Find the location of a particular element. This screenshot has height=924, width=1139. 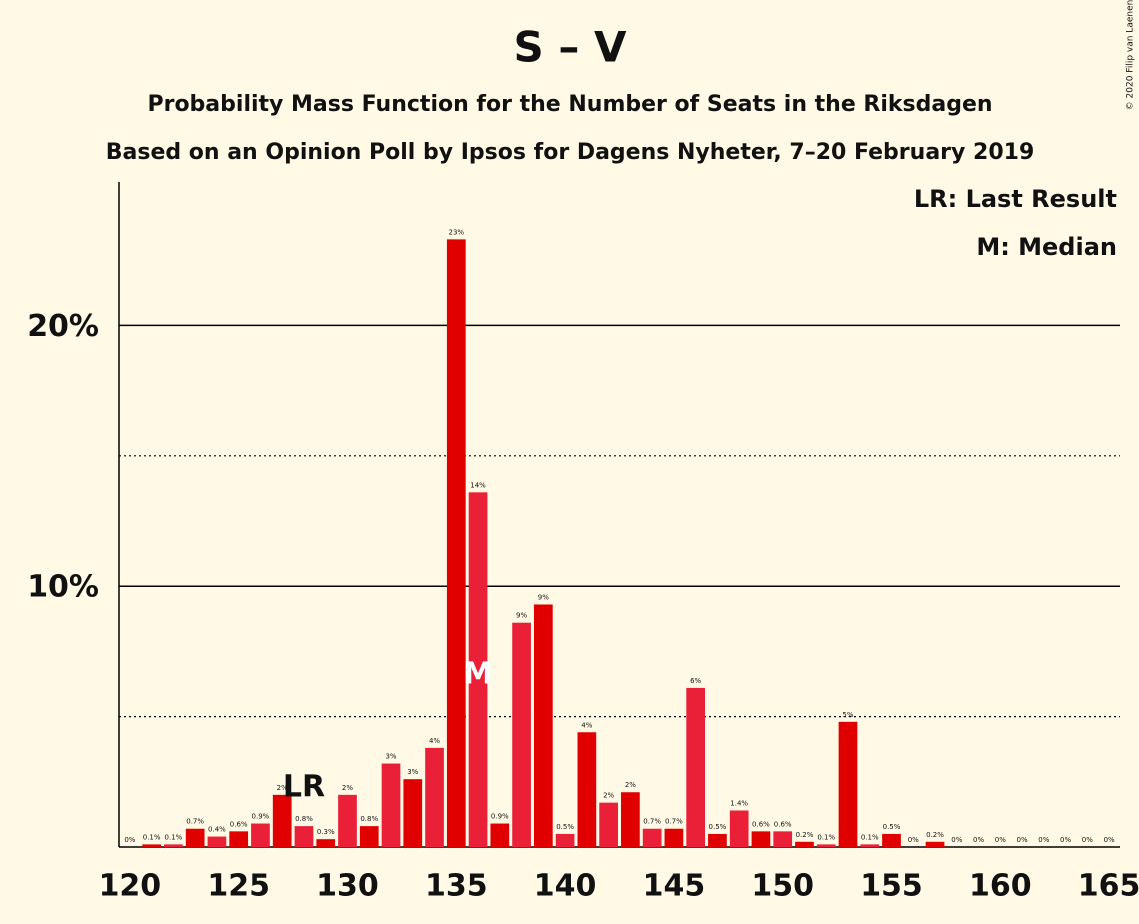

legend-entry: LR: Last Result is located at coordinates (1015, 199).